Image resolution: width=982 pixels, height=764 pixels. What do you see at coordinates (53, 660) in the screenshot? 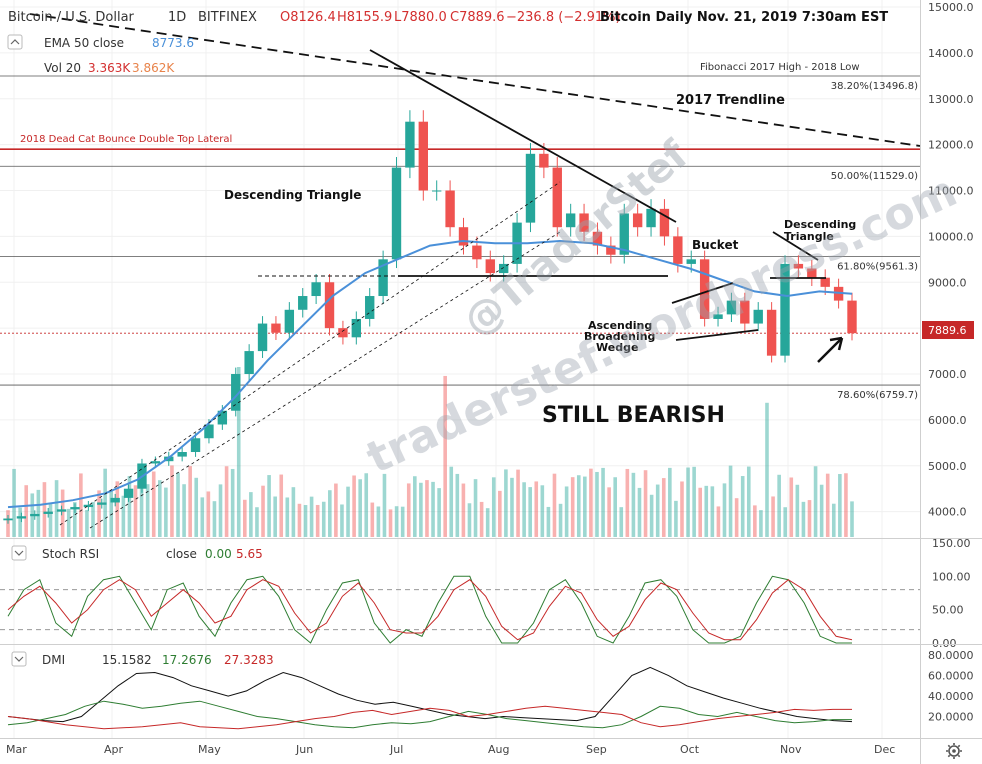
I see `dmi-label: DMI` at bounding box center [53, 660].